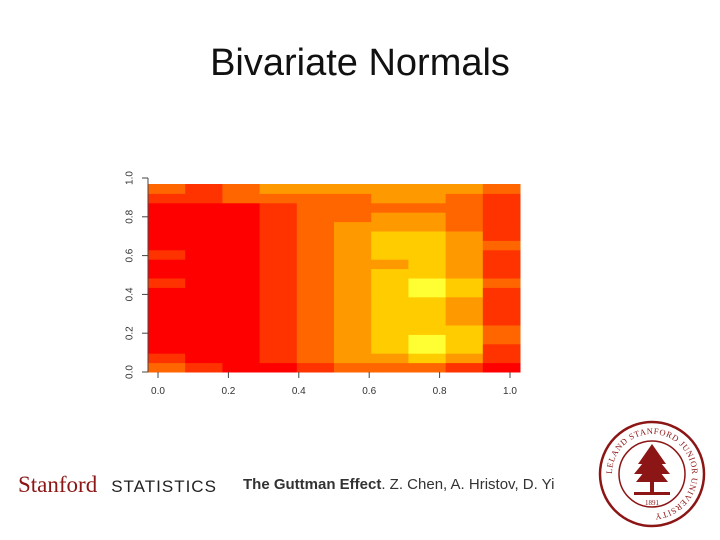  What do you see at coordinates (440, 391) in the screenshot?
I see `x-tick-label: 0.8` at bounding box center [440, 391].